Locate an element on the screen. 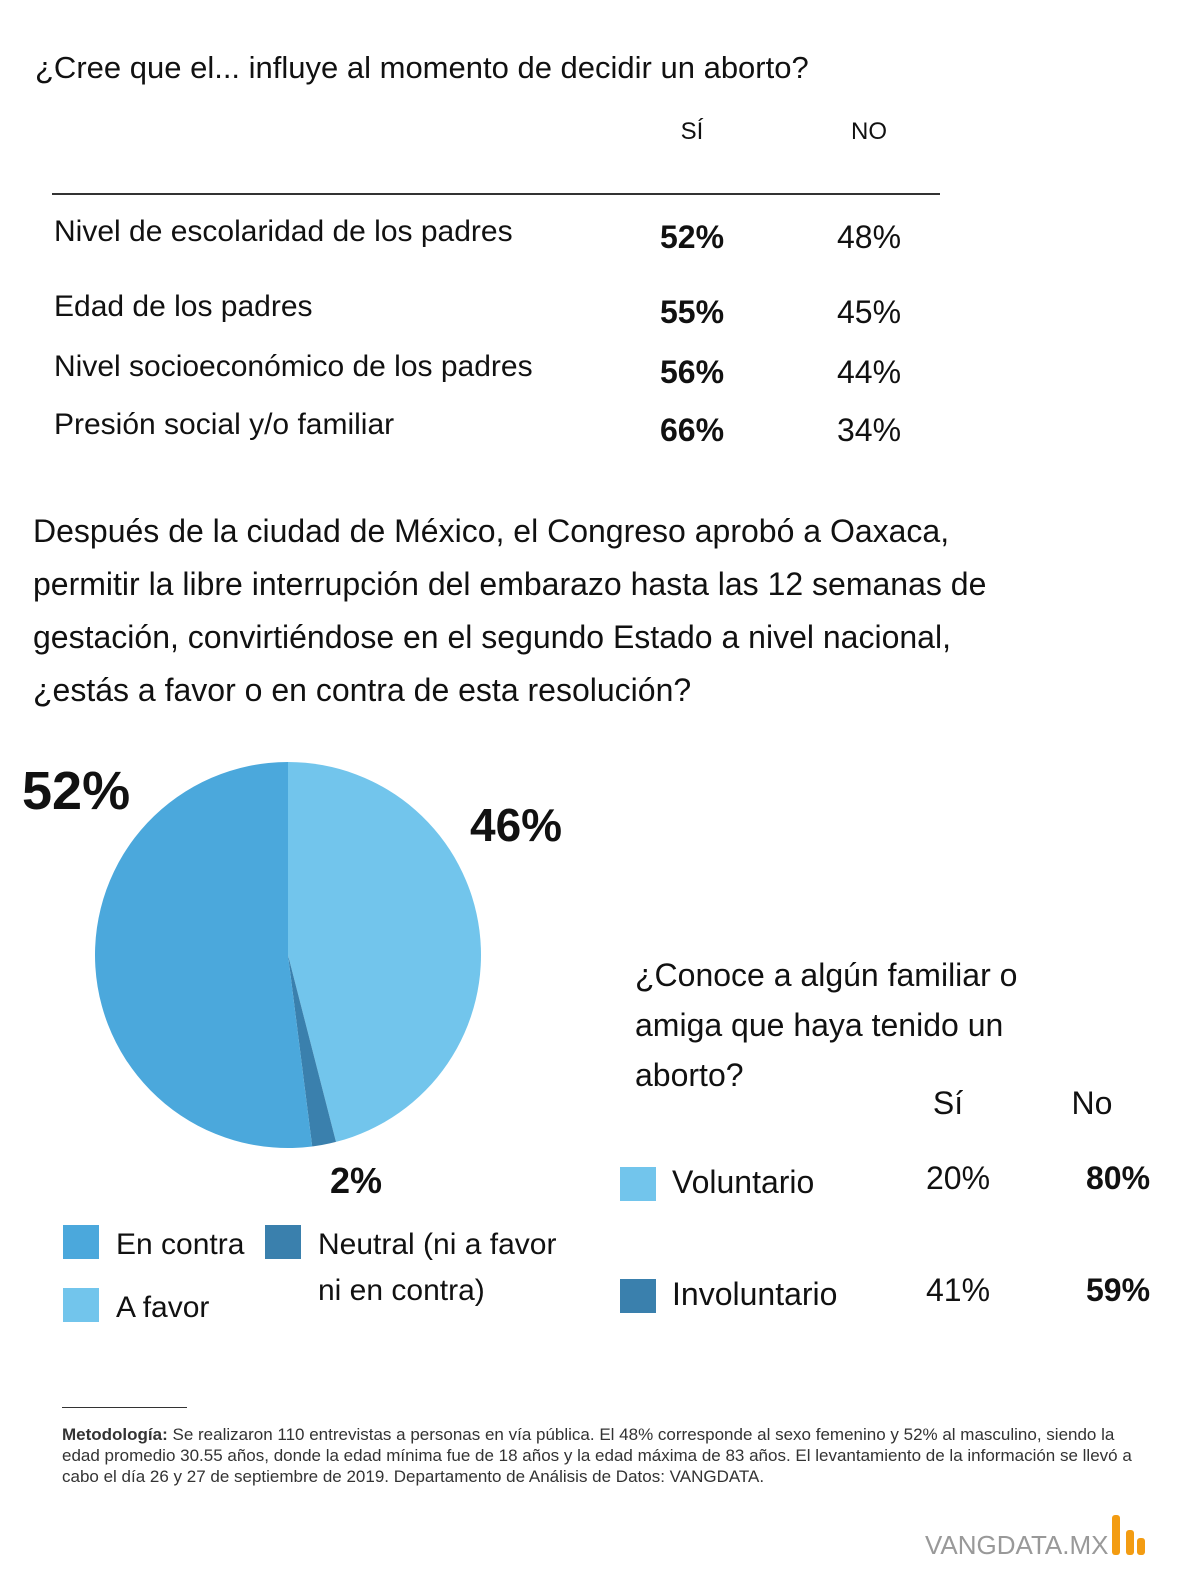 Image resolution: width=1200 pixels, height=1570 pixels. column-header: SÍ is located at coordinates (692, 131).